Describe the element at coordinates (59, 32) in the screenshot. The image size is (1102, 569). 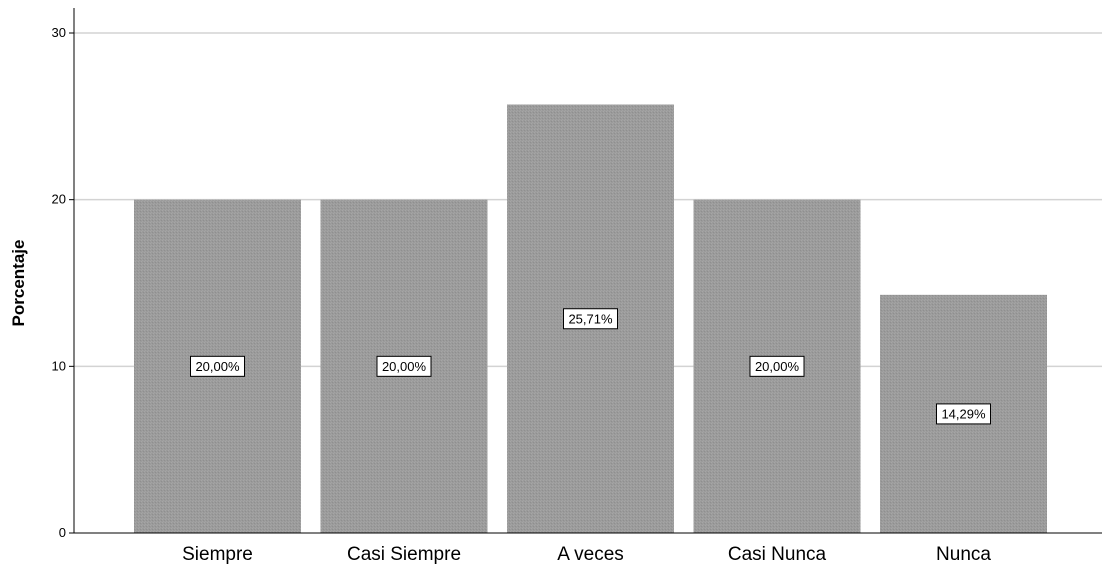
I see `y-tick-label: 30` at that location.